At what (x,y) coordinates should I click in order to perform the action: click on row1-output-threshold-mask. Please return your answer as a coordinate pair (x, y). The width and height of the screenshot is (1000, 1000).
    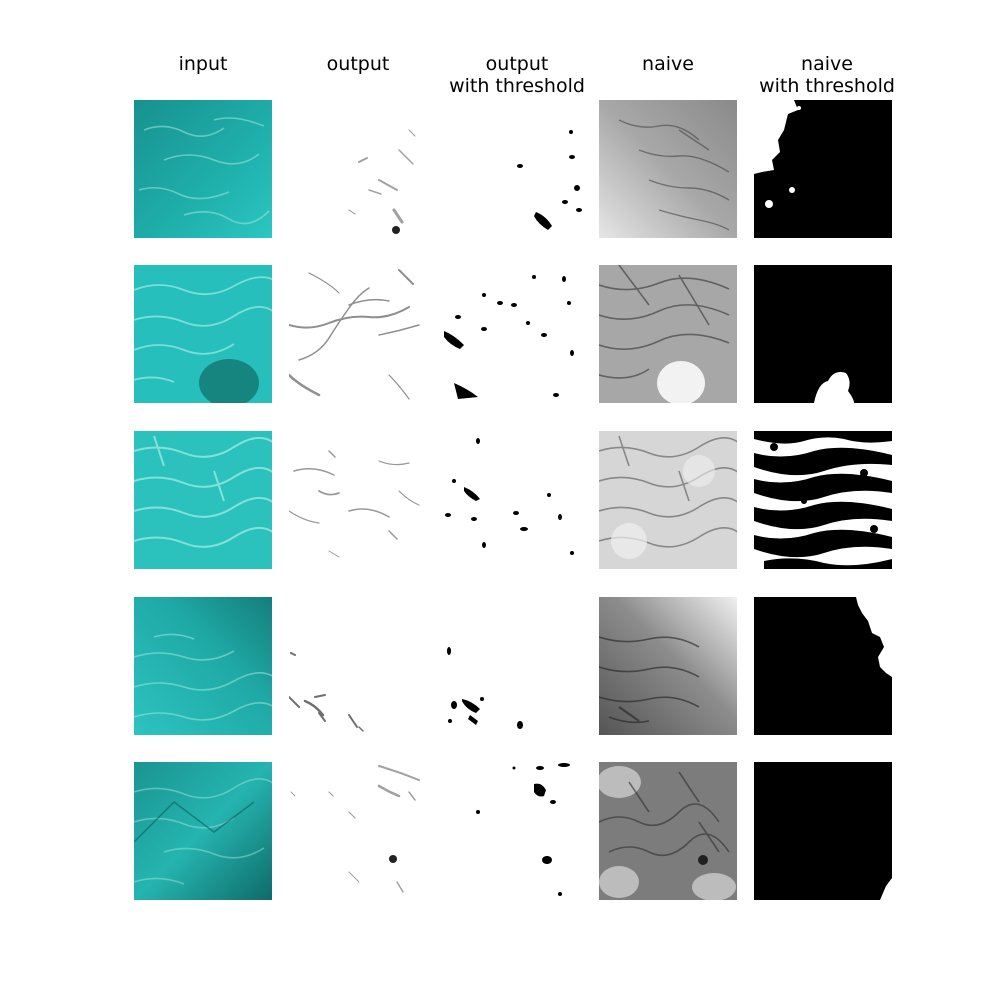
    Looking at the image, I should click on (513, 169).